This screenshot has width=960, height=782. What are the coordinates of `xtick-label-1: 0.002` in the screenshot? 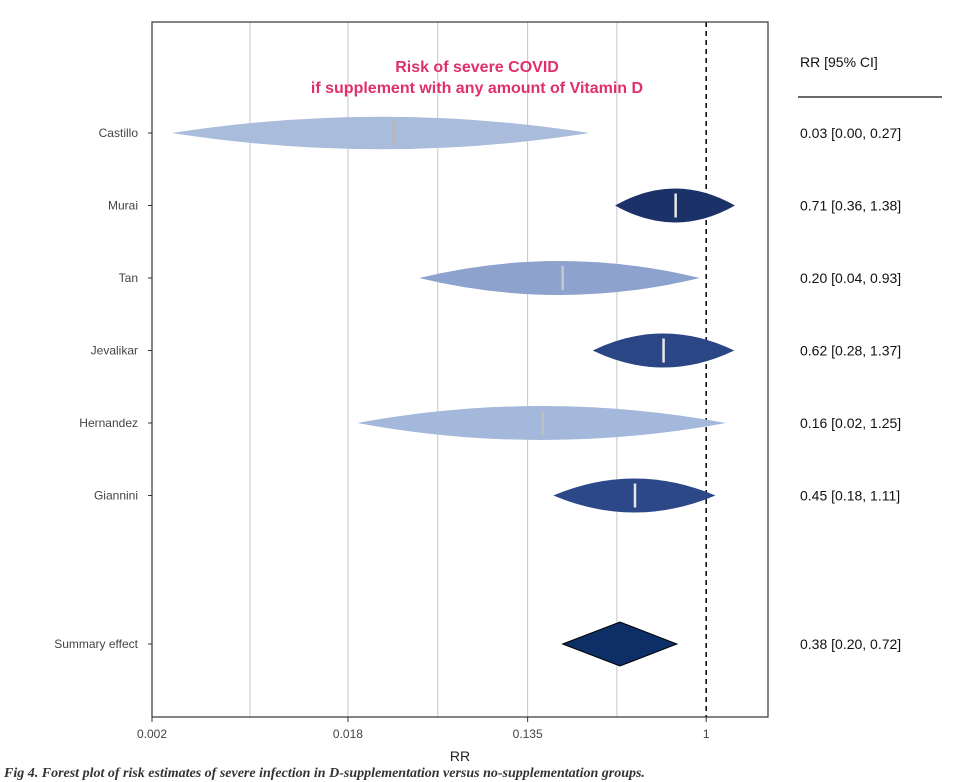 It's located at (152, 734).